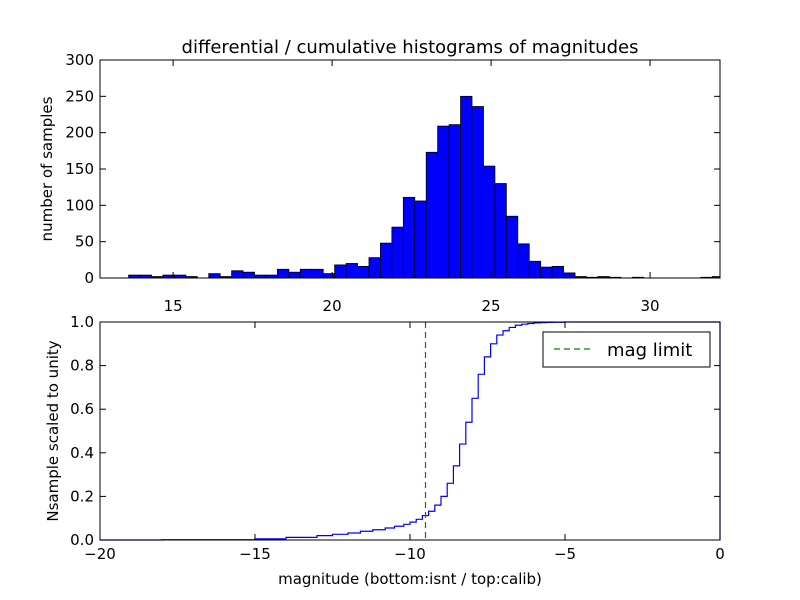 This screenshot has height=600, width=800. I want to click on y-tick-label: 100, so click(79, 205).